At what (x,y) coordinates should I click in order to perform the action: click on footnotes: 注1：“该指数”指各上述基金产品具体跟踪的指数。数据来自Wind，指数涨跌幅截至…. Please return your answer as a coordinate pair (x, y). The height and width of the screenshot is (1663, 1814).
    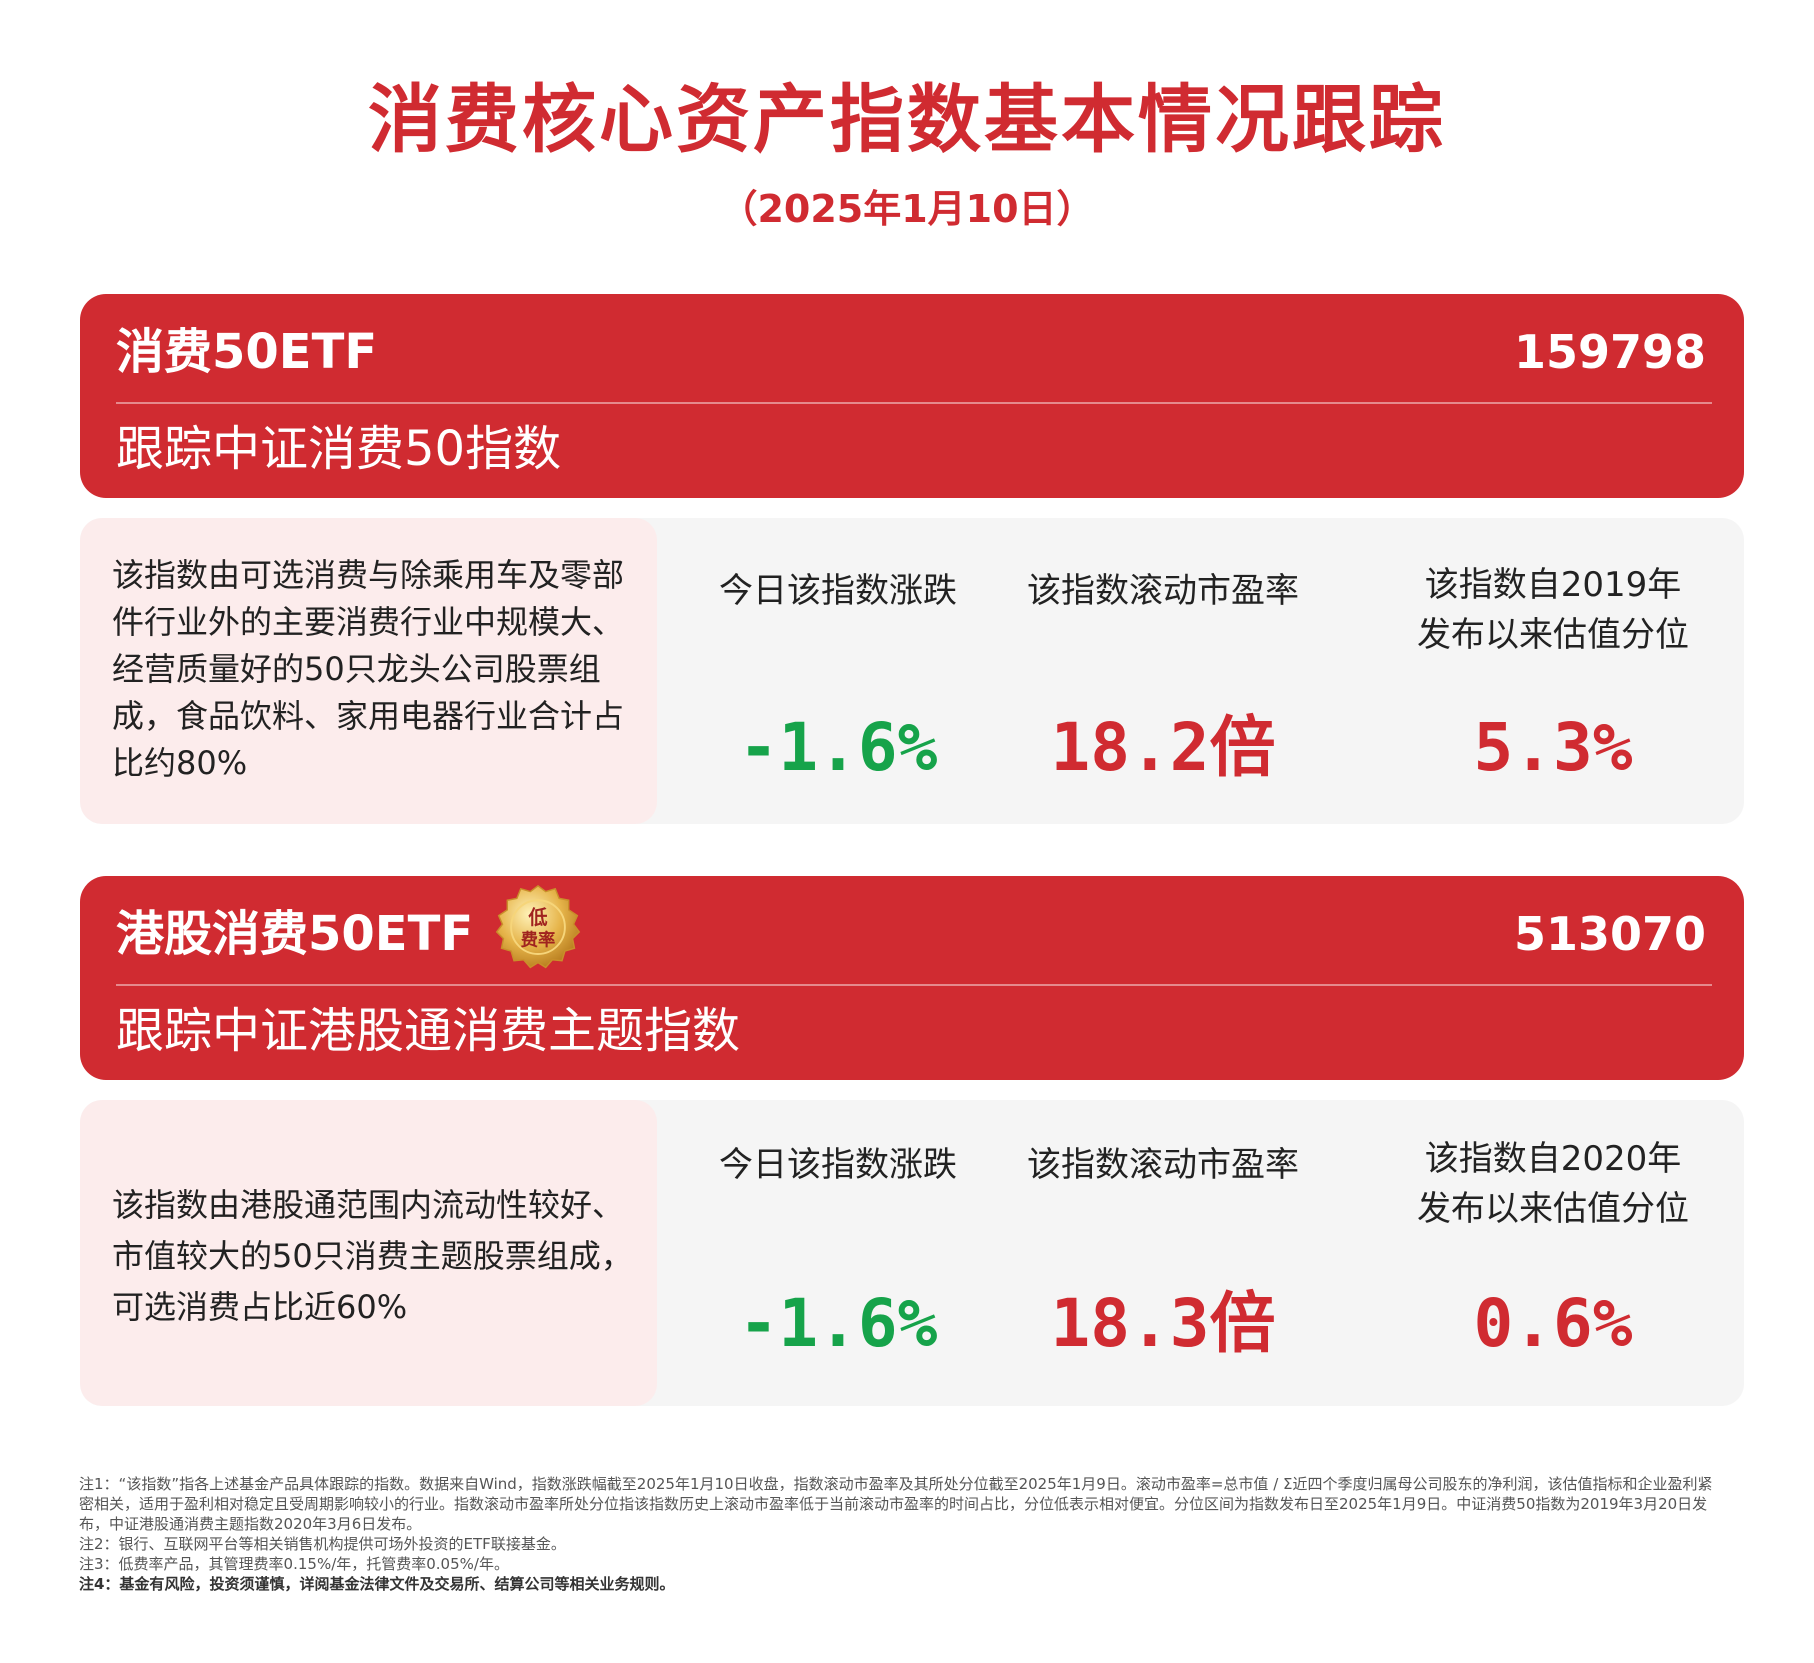
    Looking at the image, I should click on (899, 1534).